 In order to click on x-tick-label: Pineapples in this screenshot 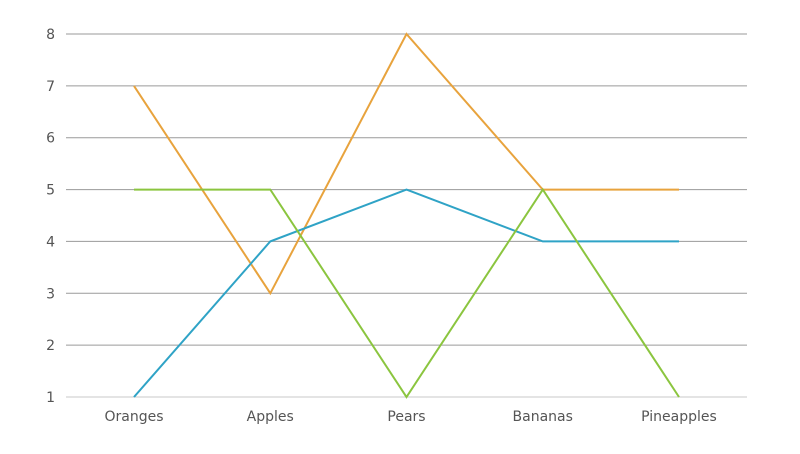, I will do `click(679, 417)`.